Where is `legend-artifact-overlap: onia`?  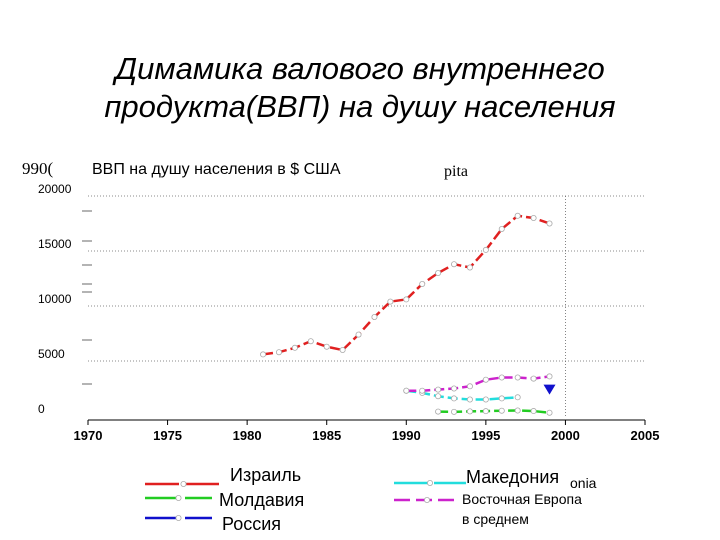 legend-artifact-overlap: onia is located at coordinates (583, 483).